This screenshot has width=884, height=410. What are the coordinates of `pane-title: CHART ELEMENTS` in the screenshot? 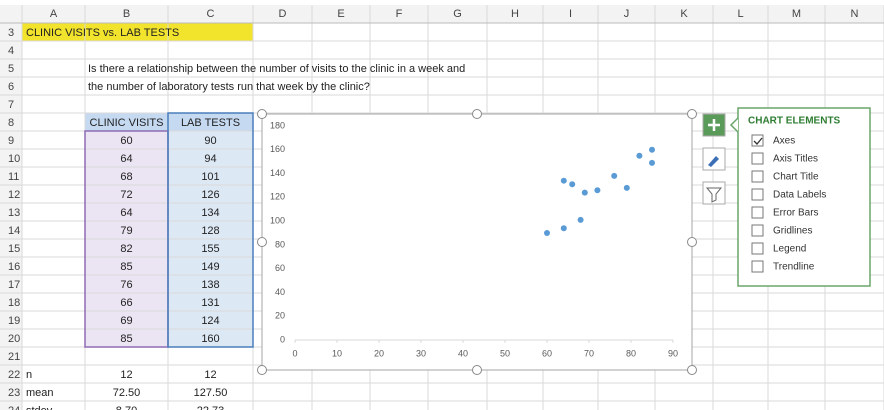 It's located at (794, 121).